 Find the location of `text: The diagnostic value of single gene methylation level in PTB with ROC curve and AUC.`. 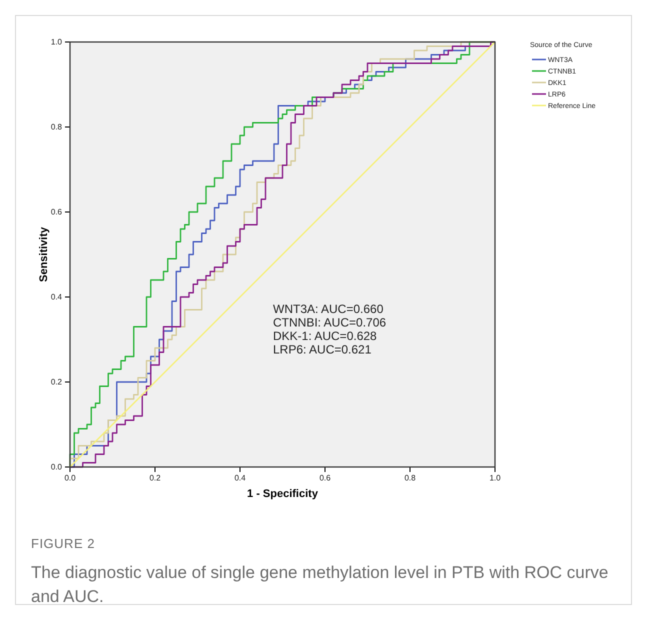

text: The diagnostic value of single gene methylation level in PTB with ROC curve and AUC. is located at coordinates (319, 584).